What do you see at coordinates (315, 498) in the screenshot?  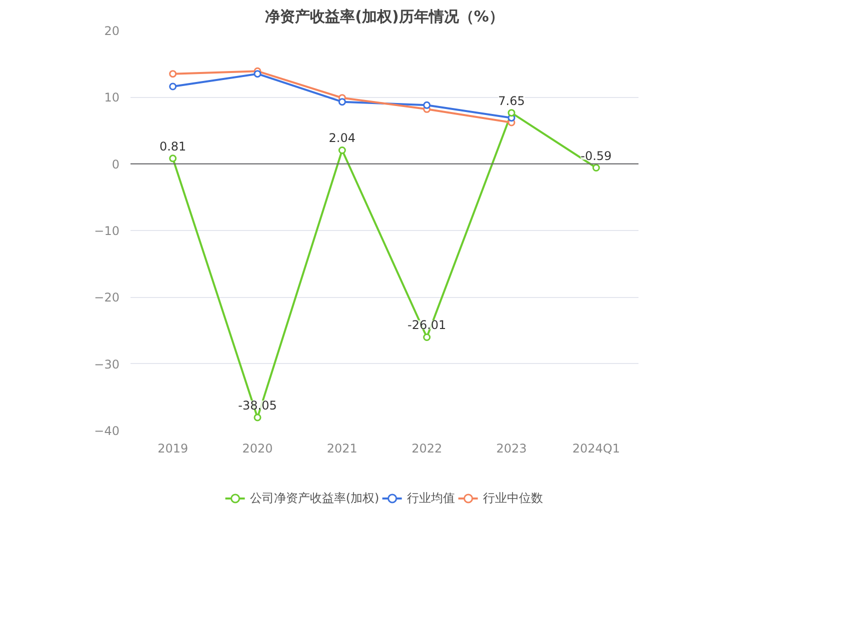 I see `legend-label: 公司净资产收益率(加权)` at bounding box center [315, 498].